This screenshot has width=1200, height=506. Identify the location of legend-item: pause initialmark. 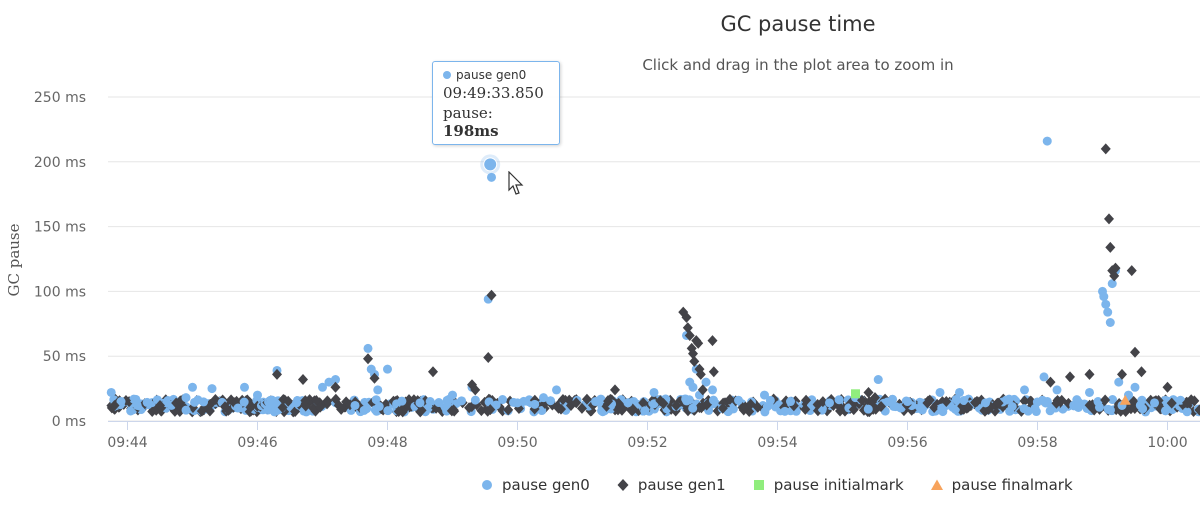
(828, 485).